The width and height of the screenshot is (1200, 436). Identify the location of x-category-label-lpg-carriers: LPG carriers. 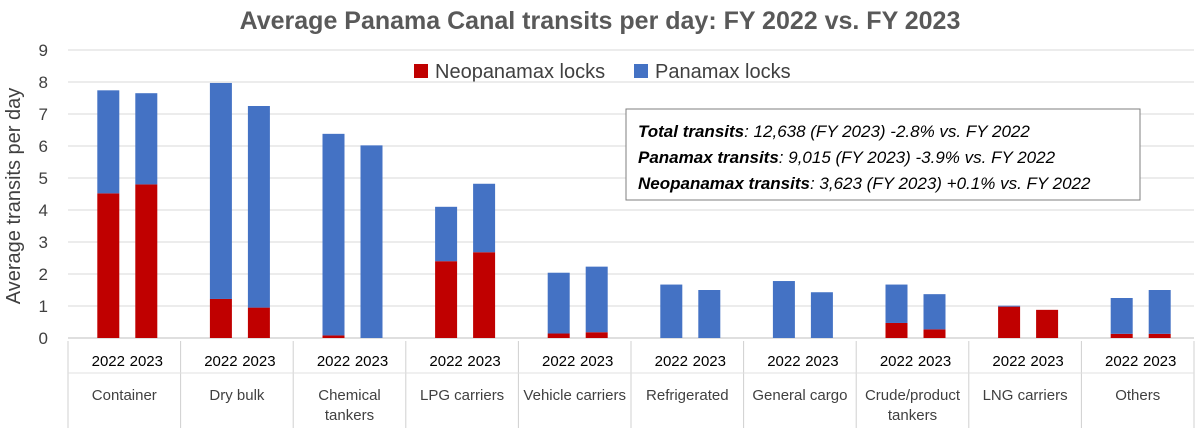
(462, 395).